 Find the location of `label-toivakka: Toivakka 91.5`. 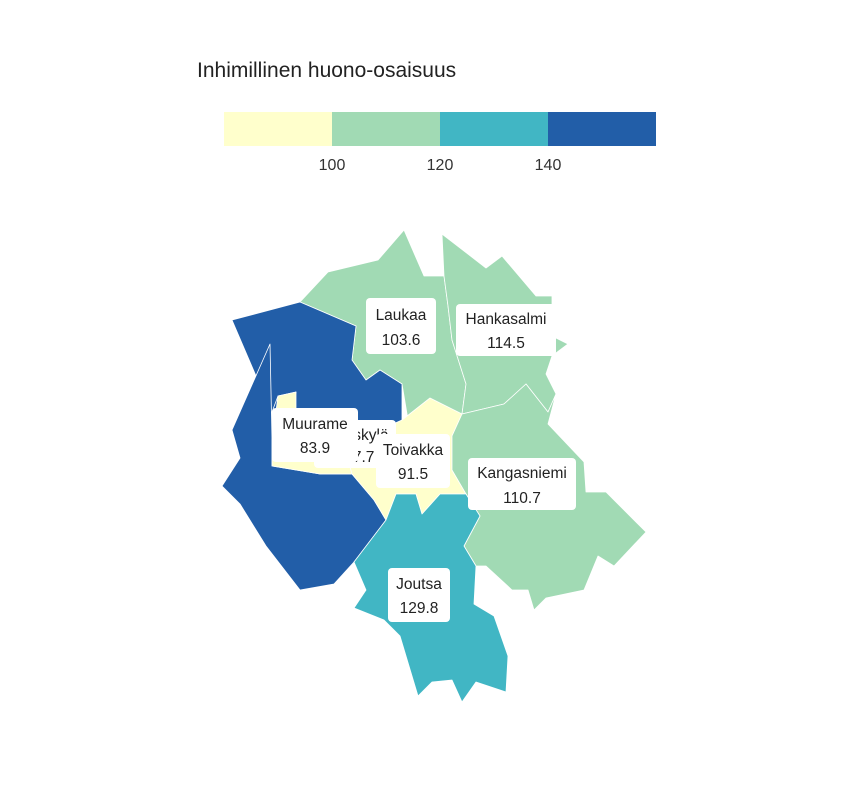

label-toivakka: Toivakka 91.5 is located at coordinates (413, 461).